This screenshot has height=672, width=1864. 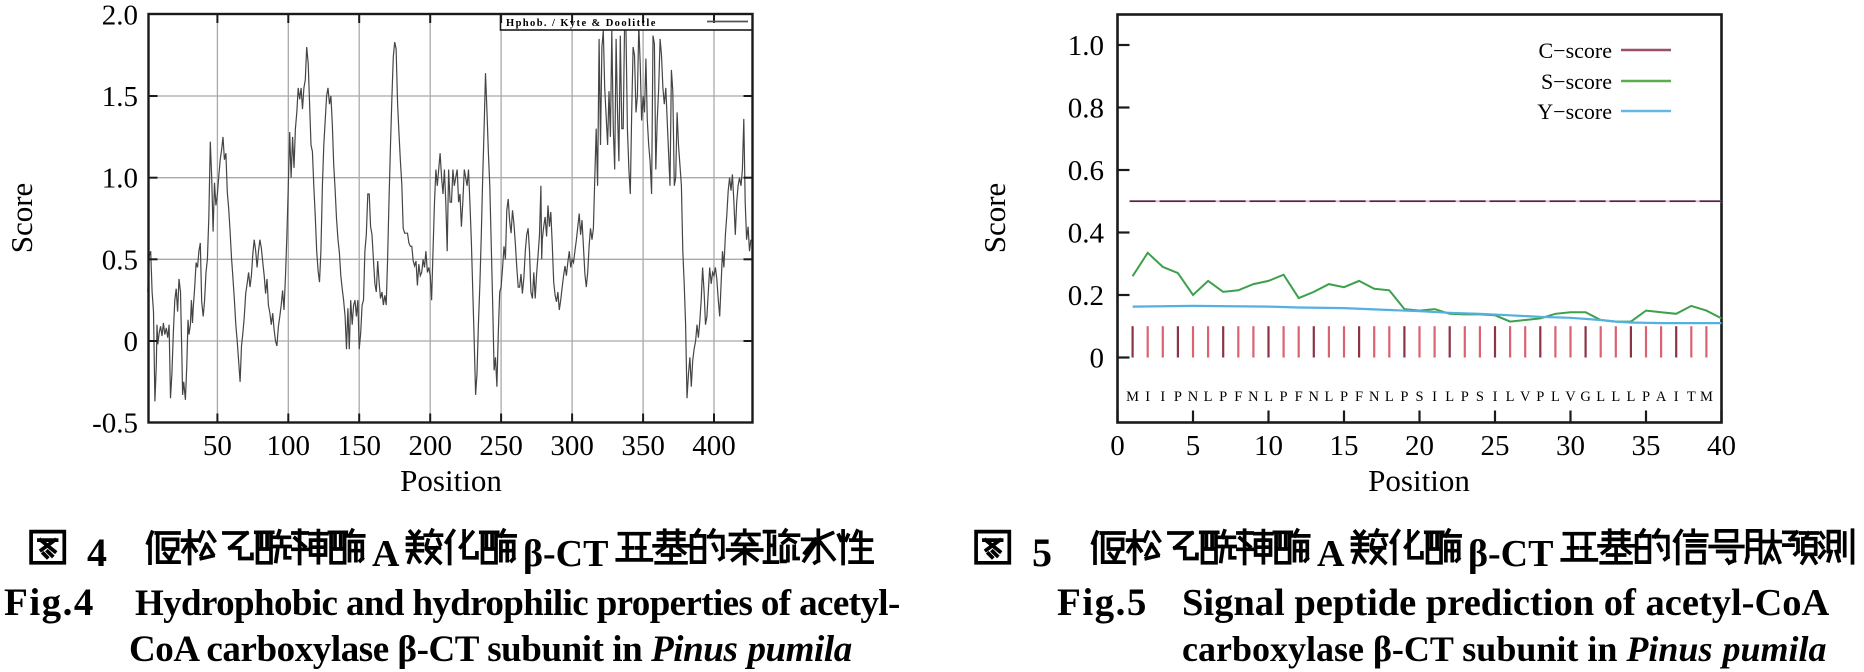 What do you see at coordinates (359, 446) in the screenshot?
I see `svg-text: 150` at bounding box center [359, 446].